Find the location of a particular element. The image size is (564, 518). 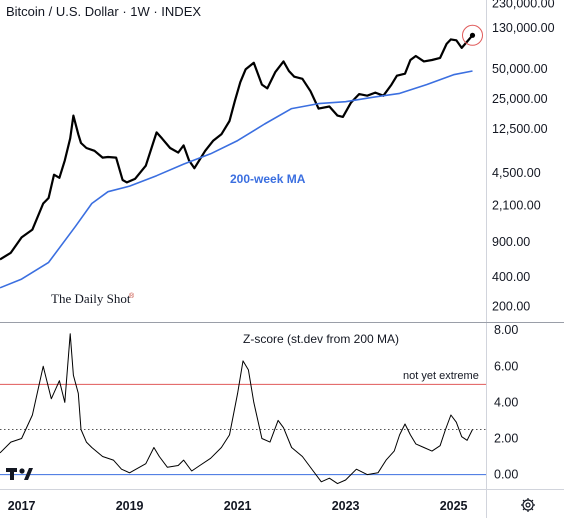

zscore-axis: 8.00 6.00 4.00 2.00 0.00 is located at coordinates (506, 402).